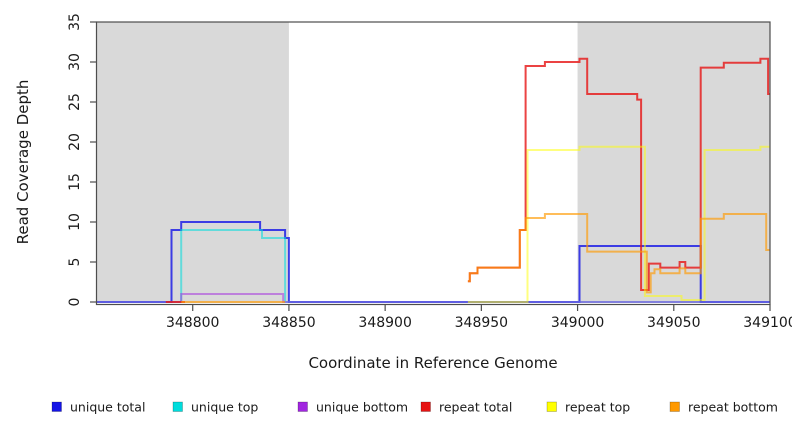 This screenshot has height=432, width=792. I want to click on legend-item-repeat-total: repeat total, so click(466, 407).